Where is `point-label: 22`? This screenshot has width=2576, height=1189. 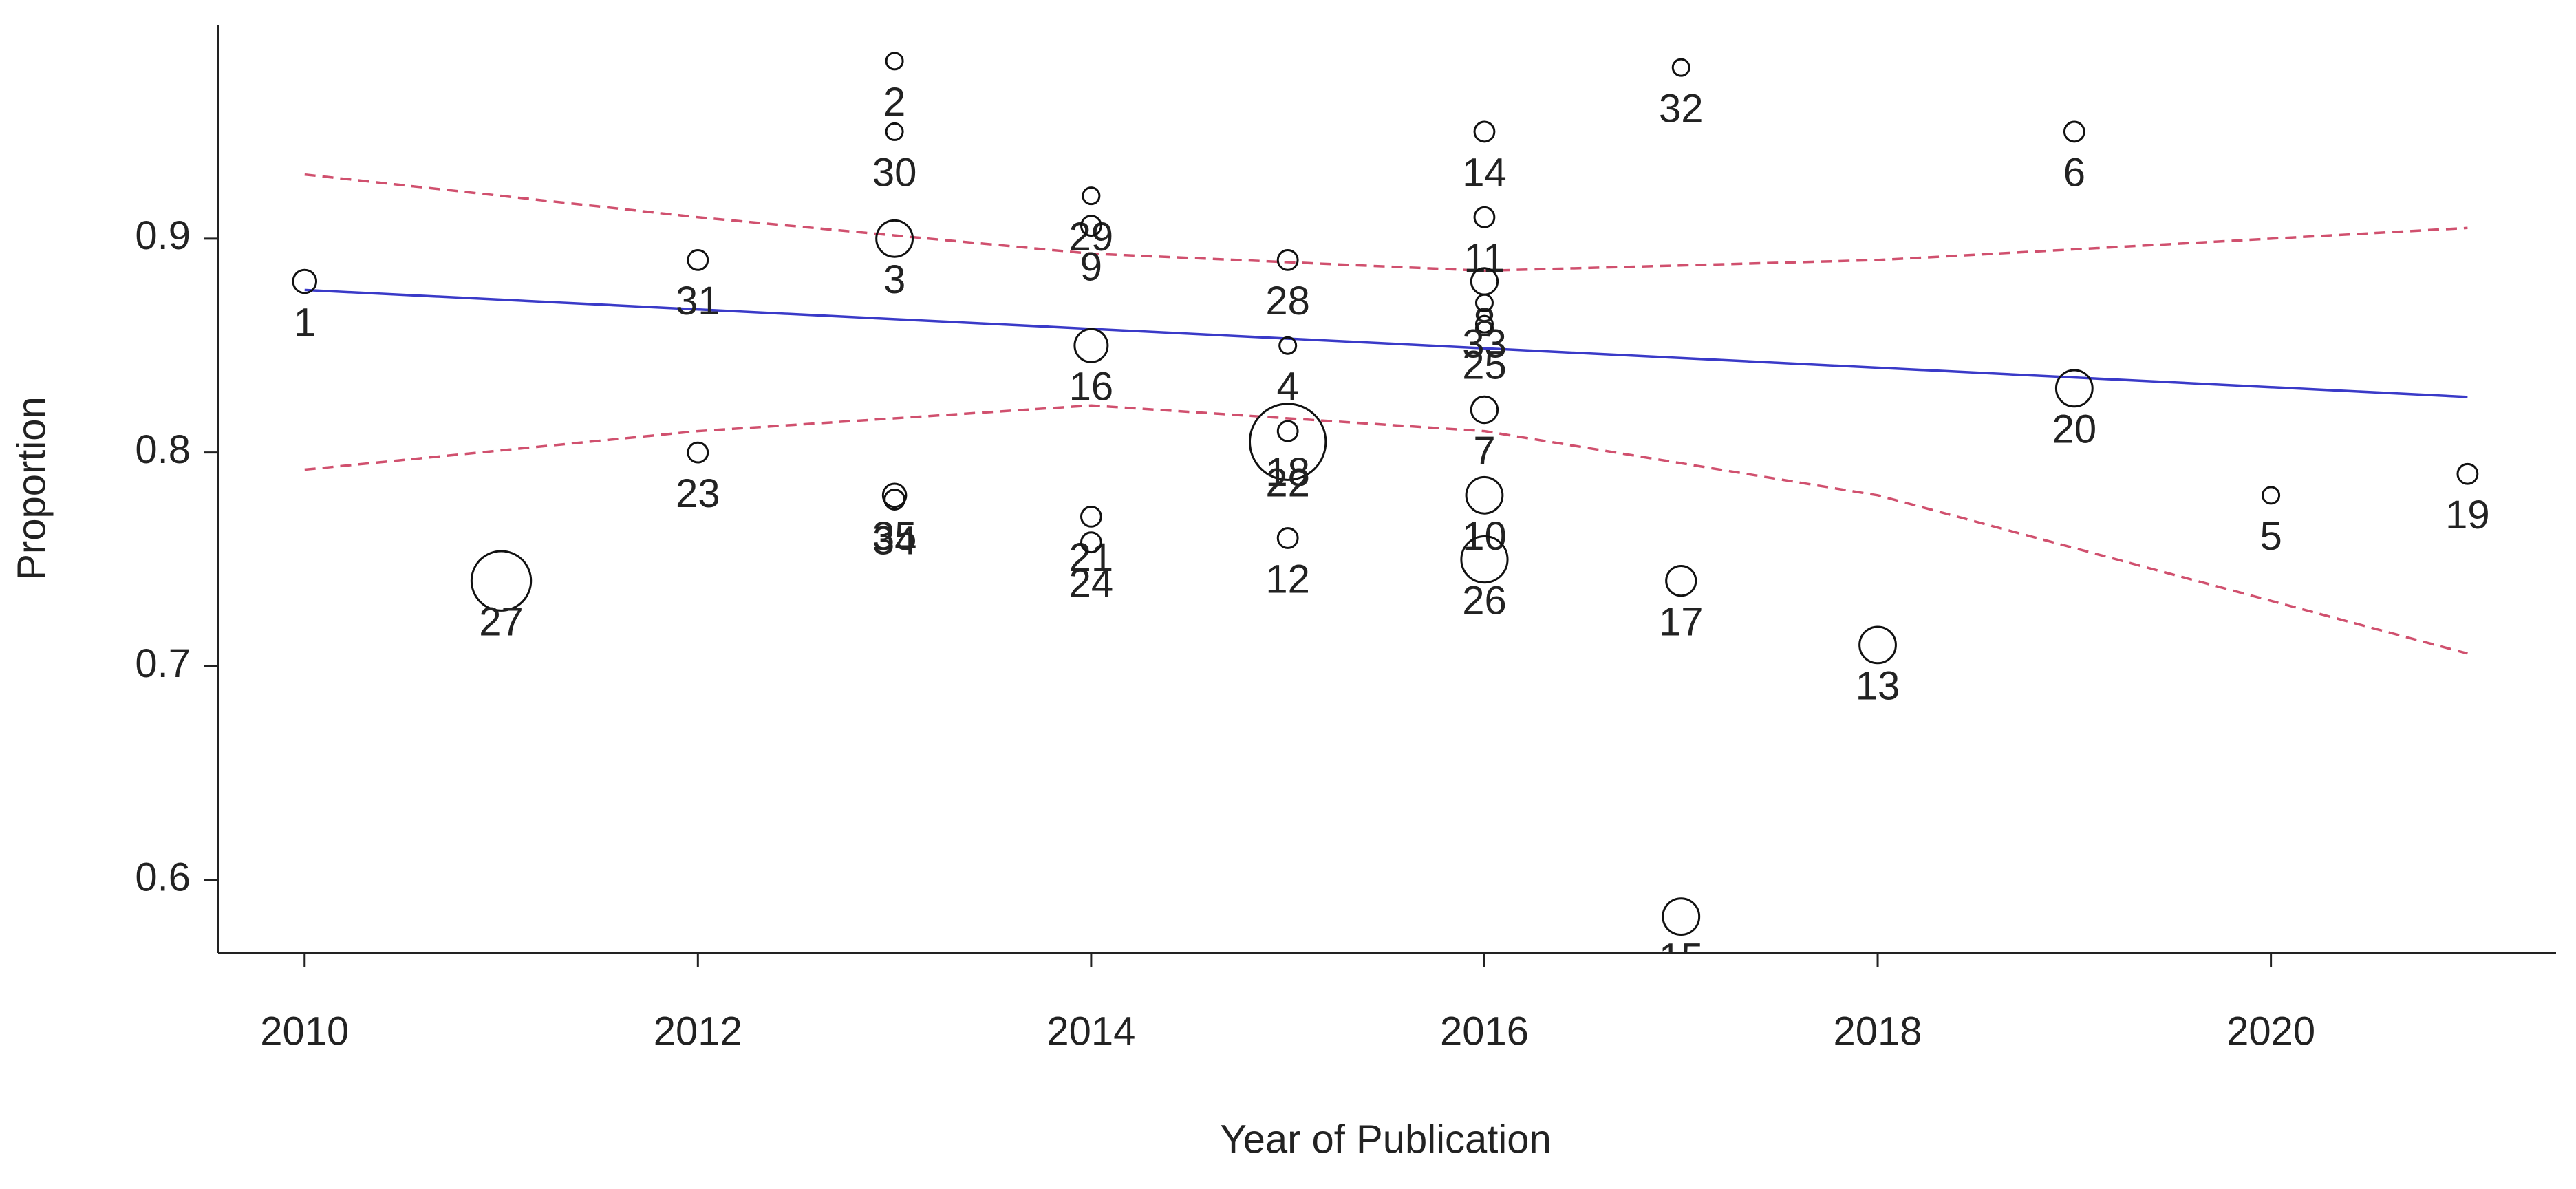
point-label: 22 is located at coordinates (1287, 482).